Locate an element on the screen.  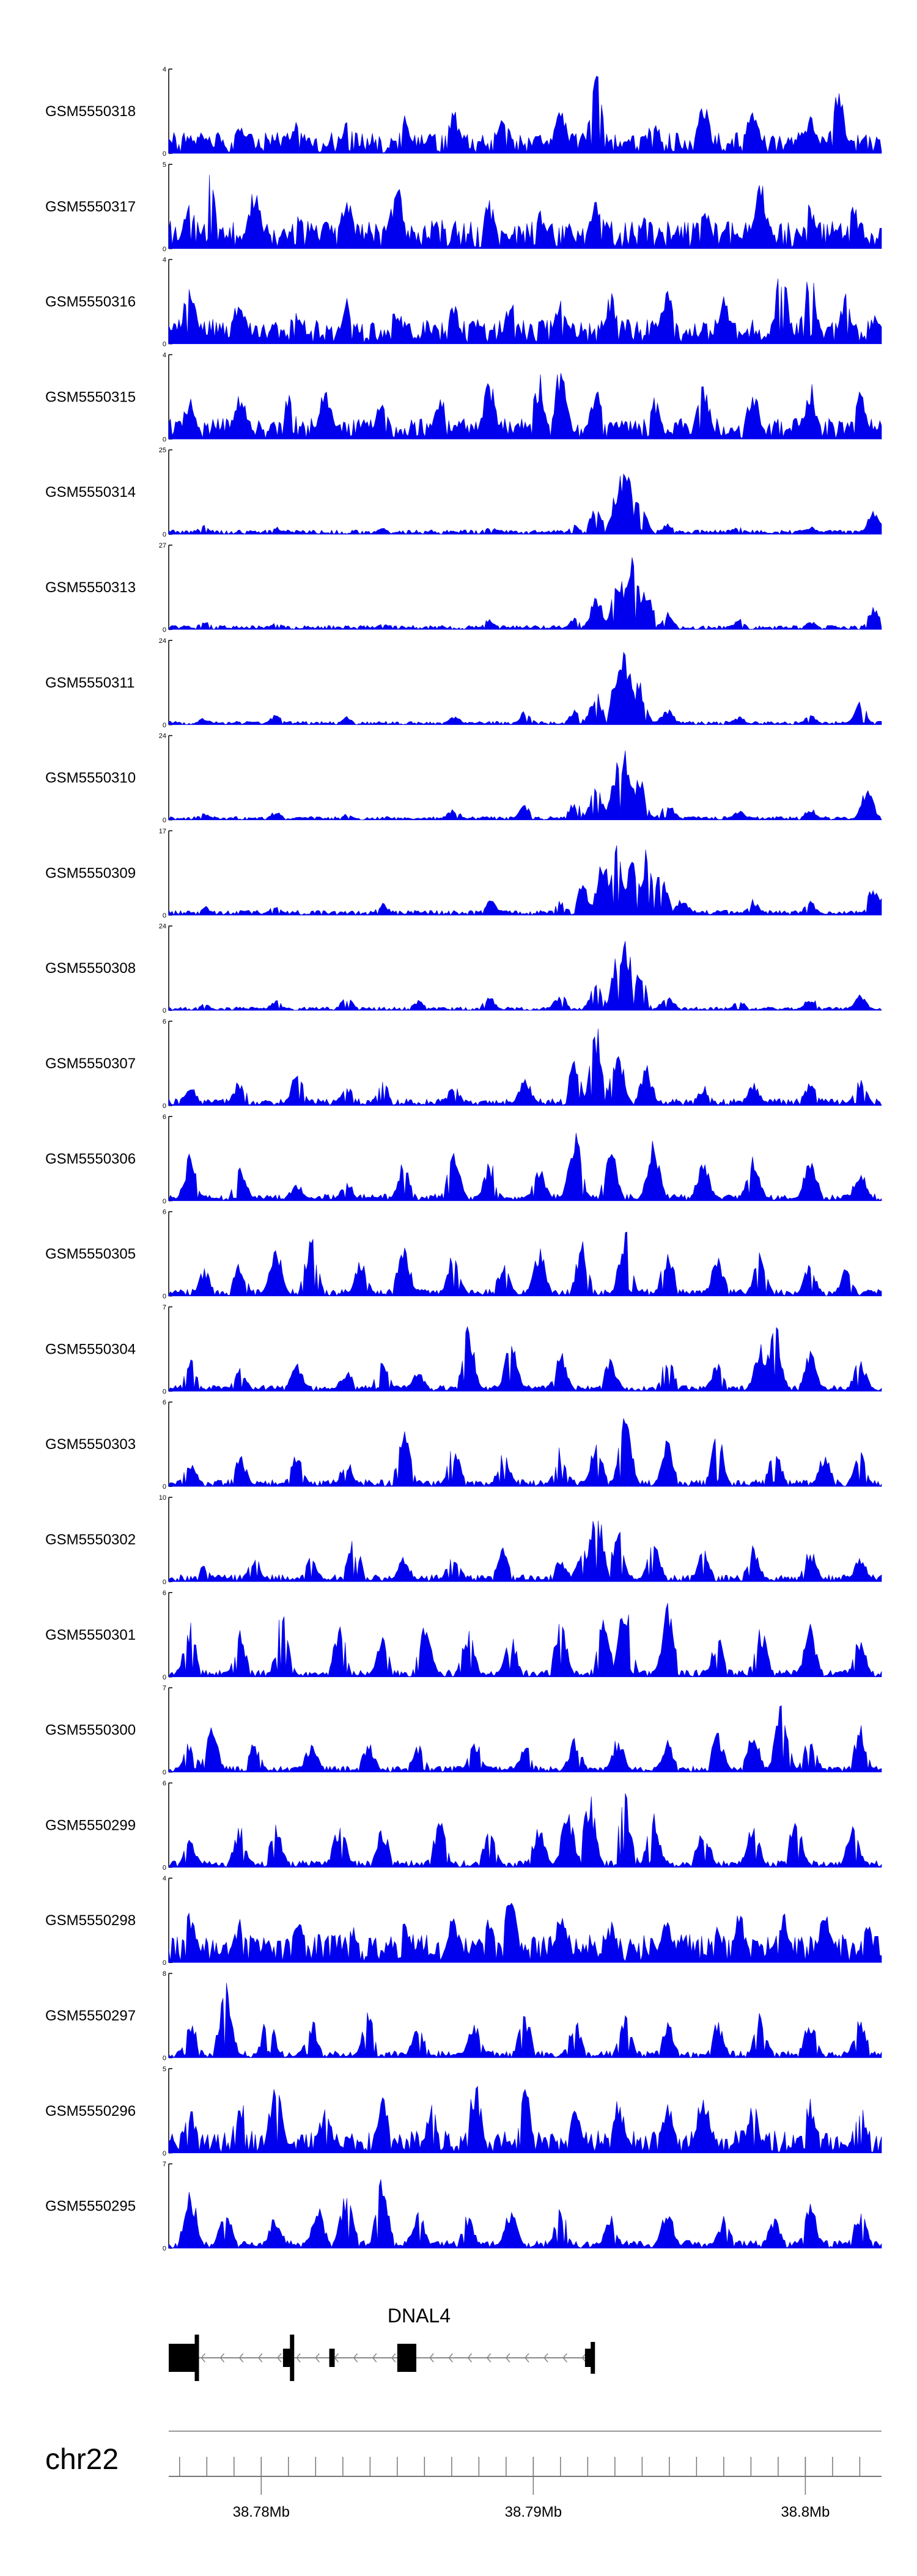
genome-axis-layer: chr22 38.78Mb 38.79Mb 38.8Mb is located at coordinates (463, 2475).